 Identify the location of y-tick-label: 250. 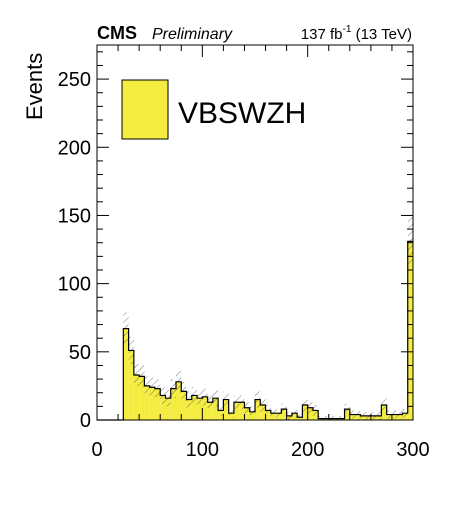
(74, 80).